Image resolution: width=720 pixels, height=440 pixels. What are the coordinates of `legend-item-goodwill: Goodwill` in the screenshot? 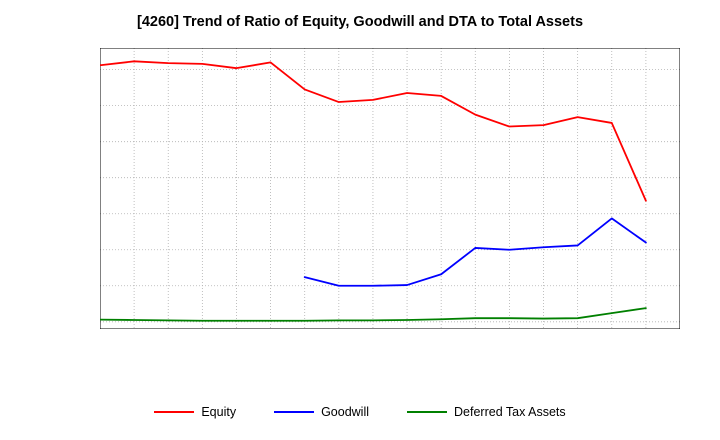 It's located at (321, 412).